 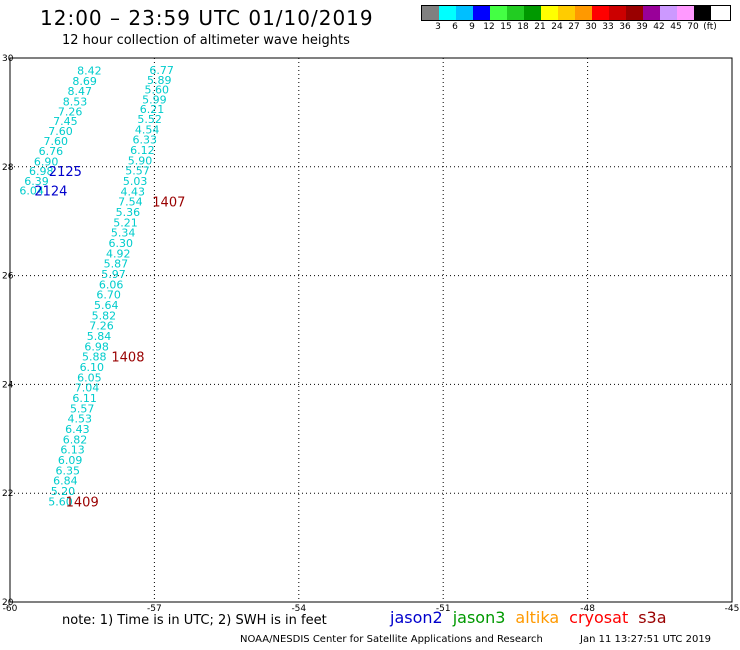 What do you see at coordinates (8, 277) in the screenshot?
I see `y-tick-label: 26` at bounding box center [8, 277].